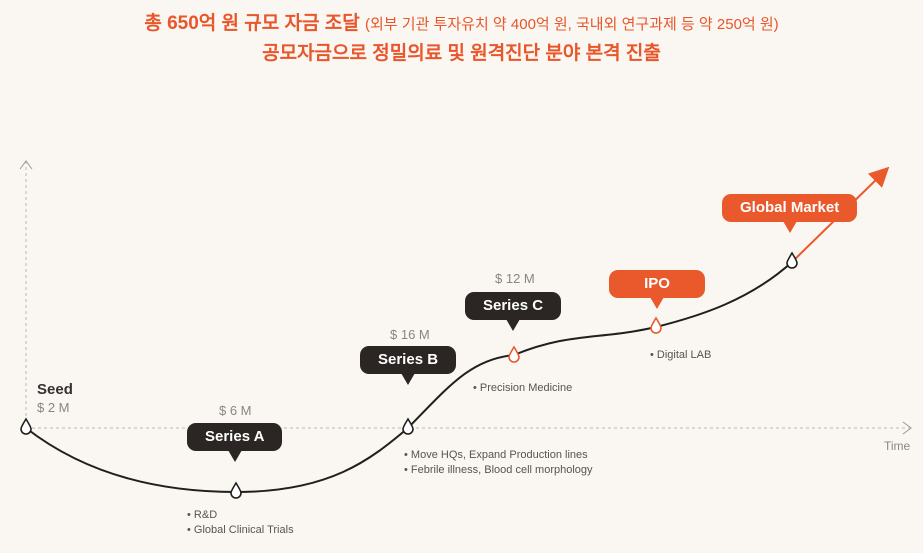 Image resolution: width=923 pixels, height=553 pixels. What do you see at coordinates (897, 446) in the screenshot?
I see `x-axis-label: Time` at bounding box center [897, 446].